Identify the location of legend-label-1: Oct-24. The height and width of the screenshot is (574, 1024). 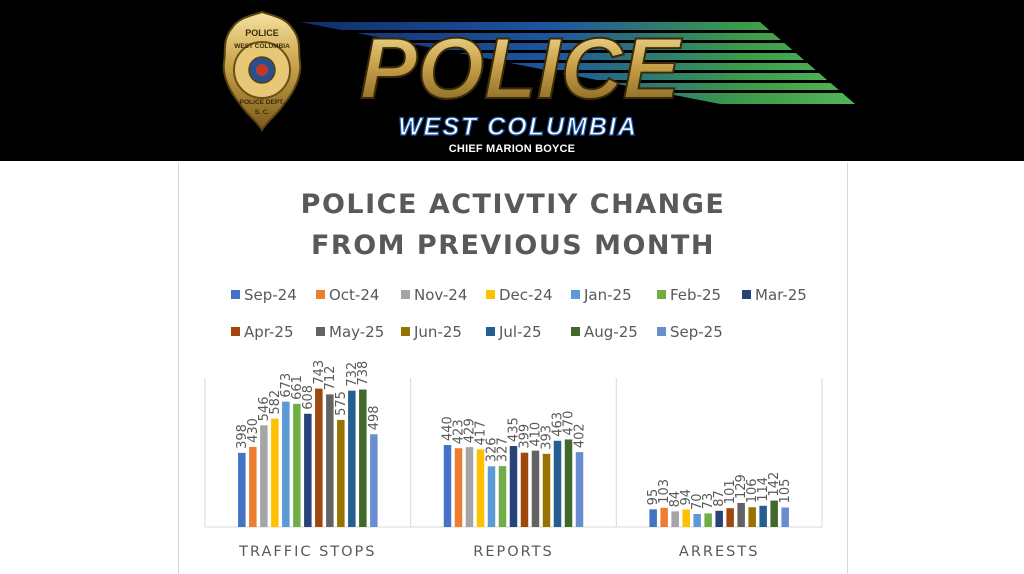
(354, 295).